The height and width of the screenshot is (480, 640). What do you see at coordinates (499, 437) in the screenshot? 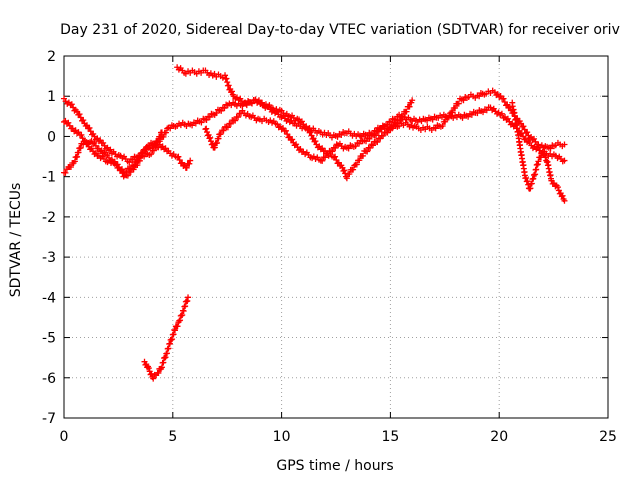
I see `x-tick-label: 20` at bounding box center [499, 437].